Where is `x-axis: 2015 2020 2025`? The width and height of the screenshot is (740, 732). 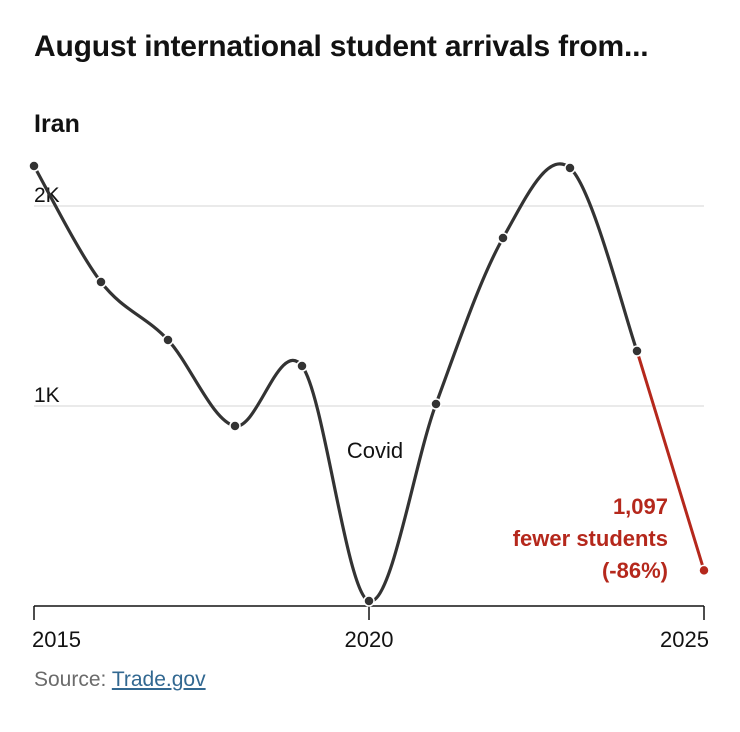 x-axis: 2015 2020 2025 is located at coordinates (370, 628).